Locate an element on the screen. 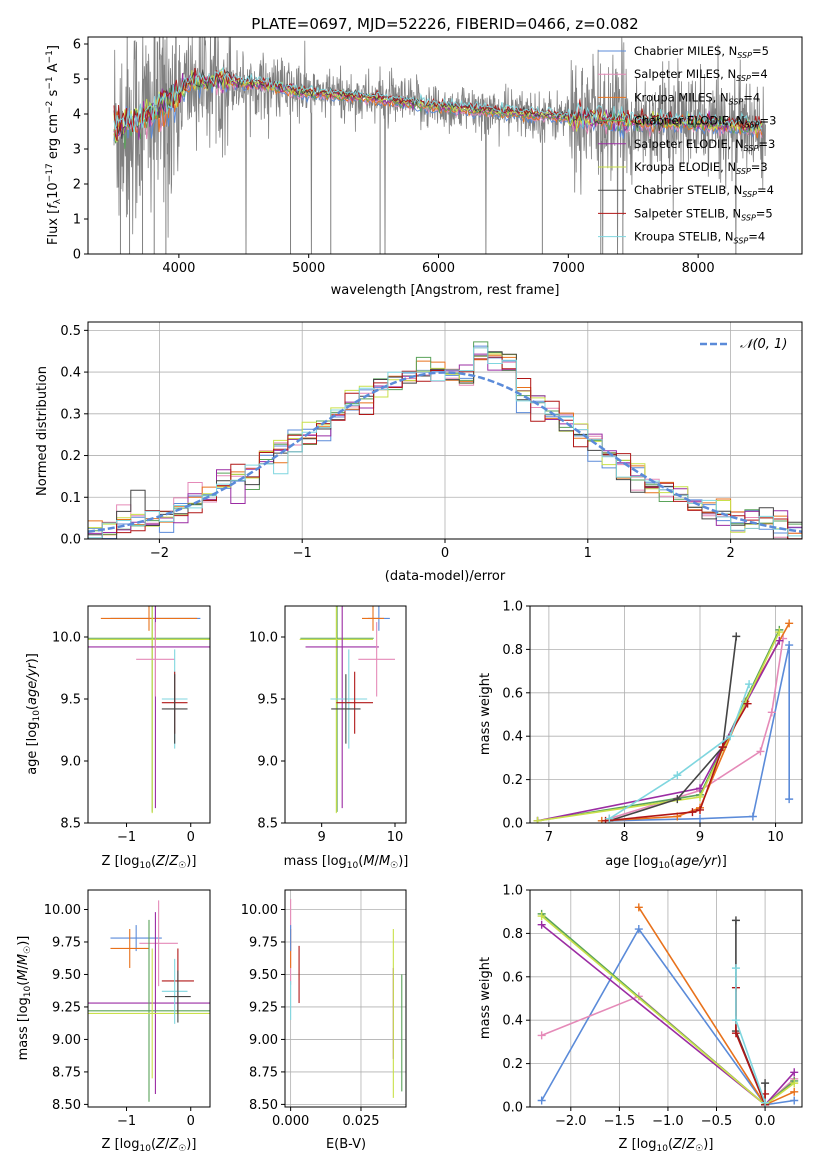 This screenshot has width=819, height=1170. y-tick-label: 9.0 is located at coordinates (70, 762).